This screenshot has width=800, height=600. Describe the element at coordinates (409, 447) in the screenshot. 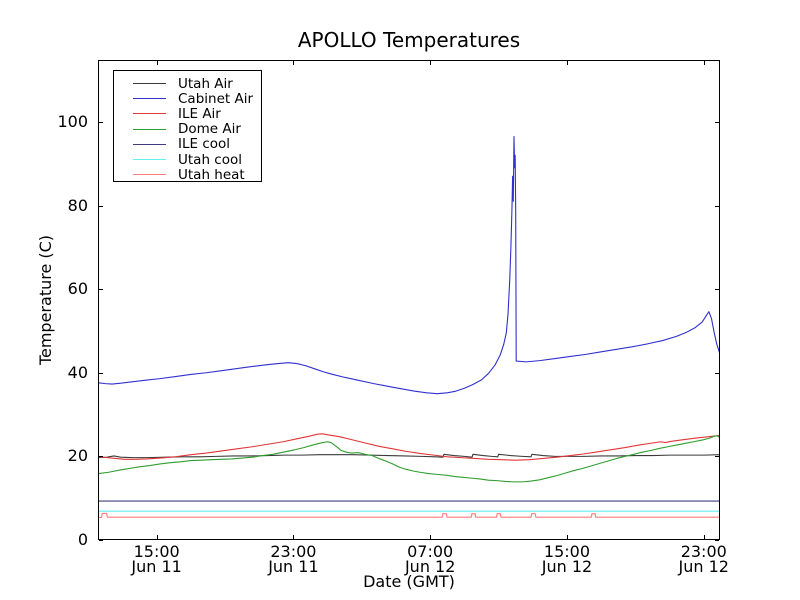

I see `series-line-ile-air` at that location.